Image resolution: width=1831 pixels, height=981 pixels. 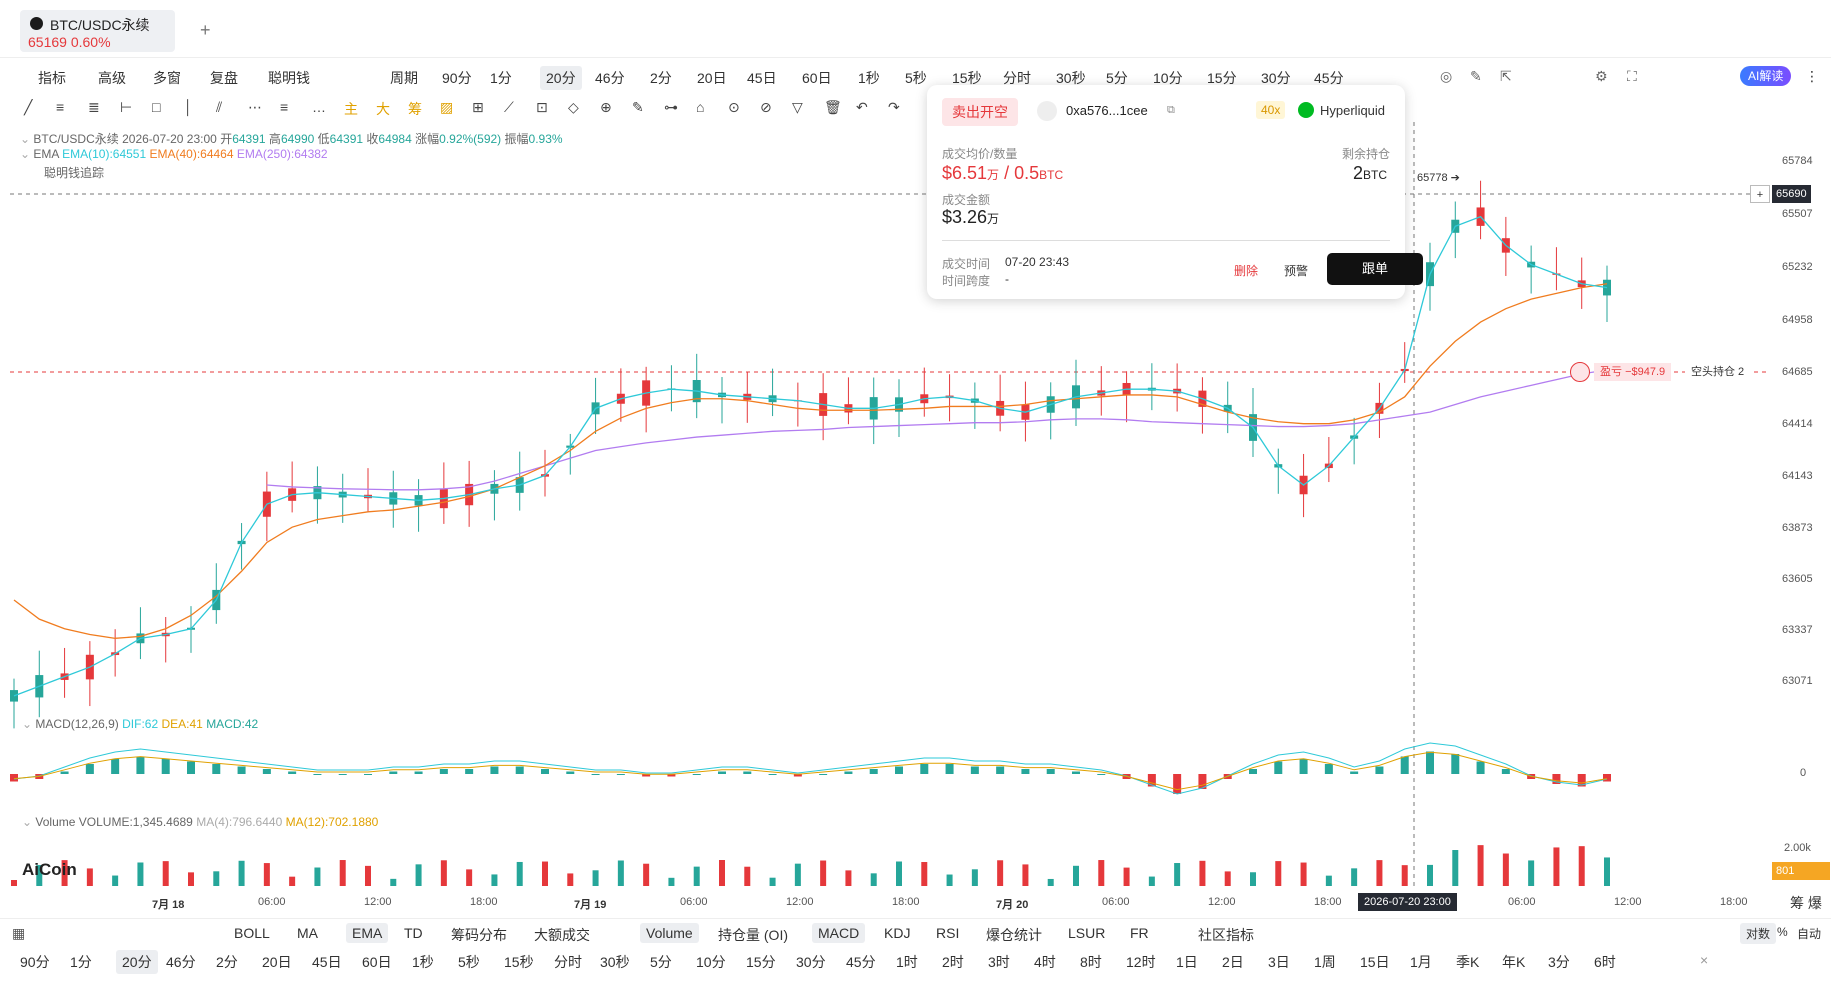 I want to click on lock-icon: ⌂, so click(x=700, y=107).